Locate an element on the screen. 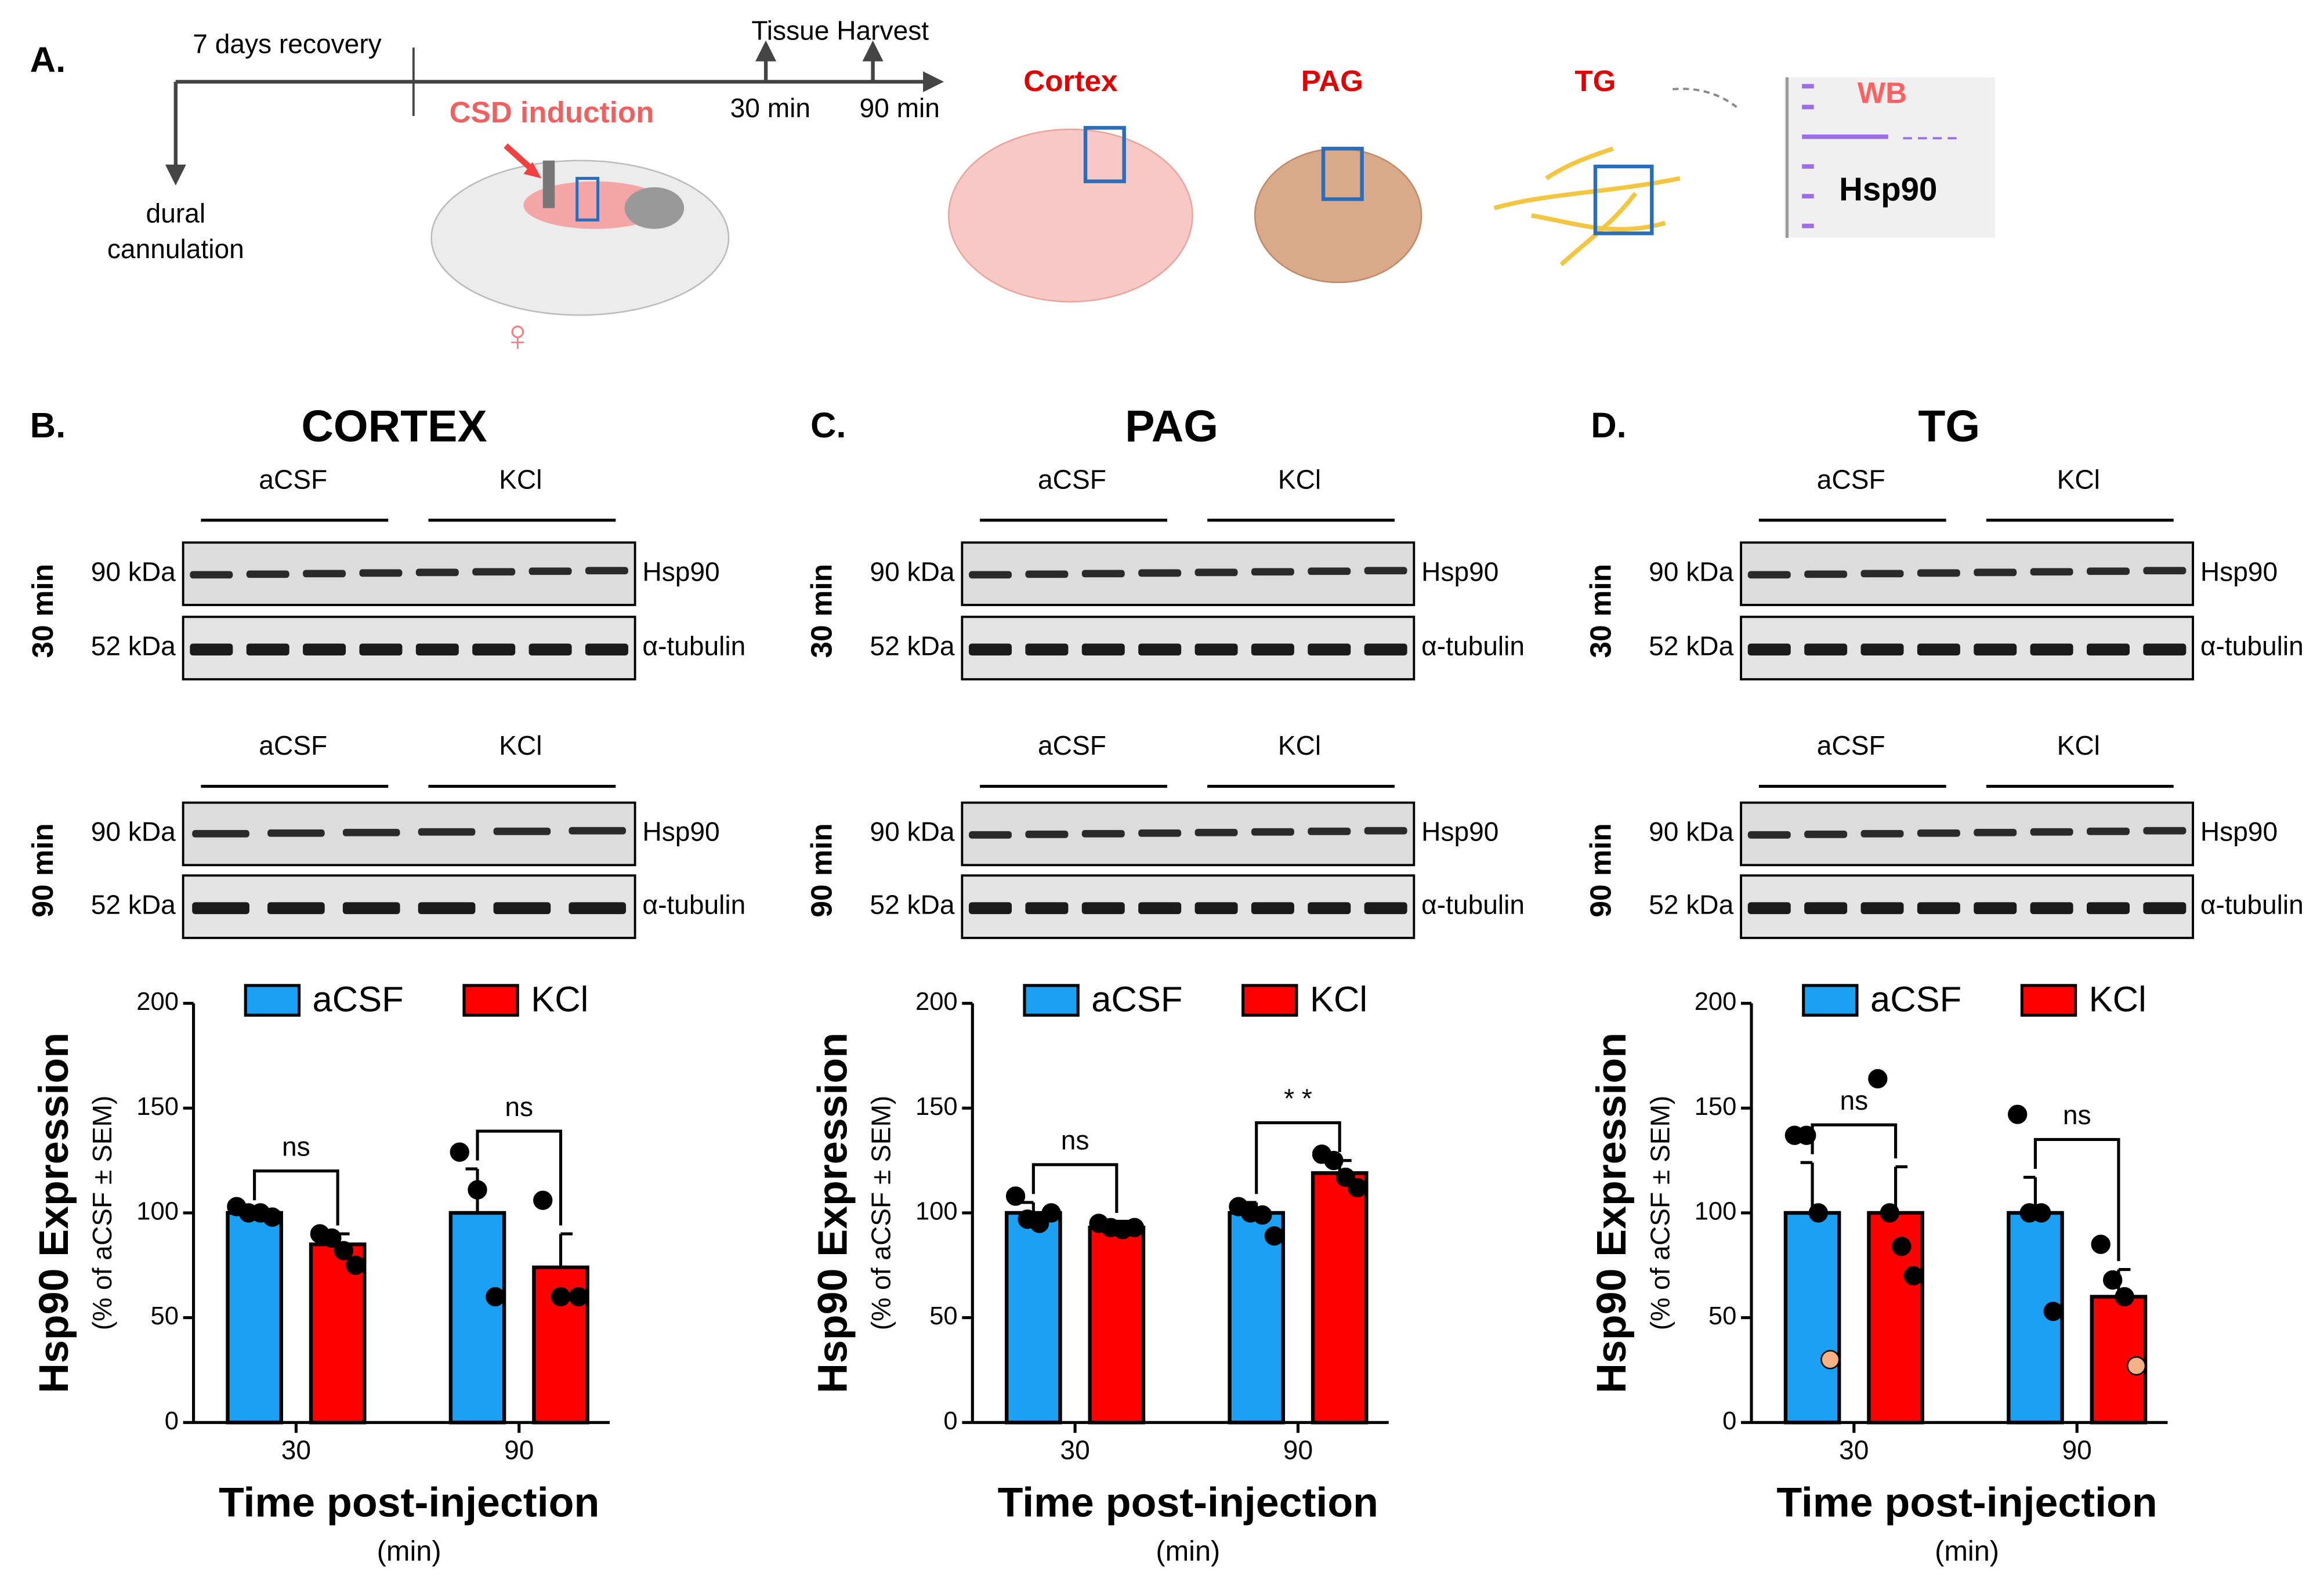  wb-box is located at coordinates (1890, 157).